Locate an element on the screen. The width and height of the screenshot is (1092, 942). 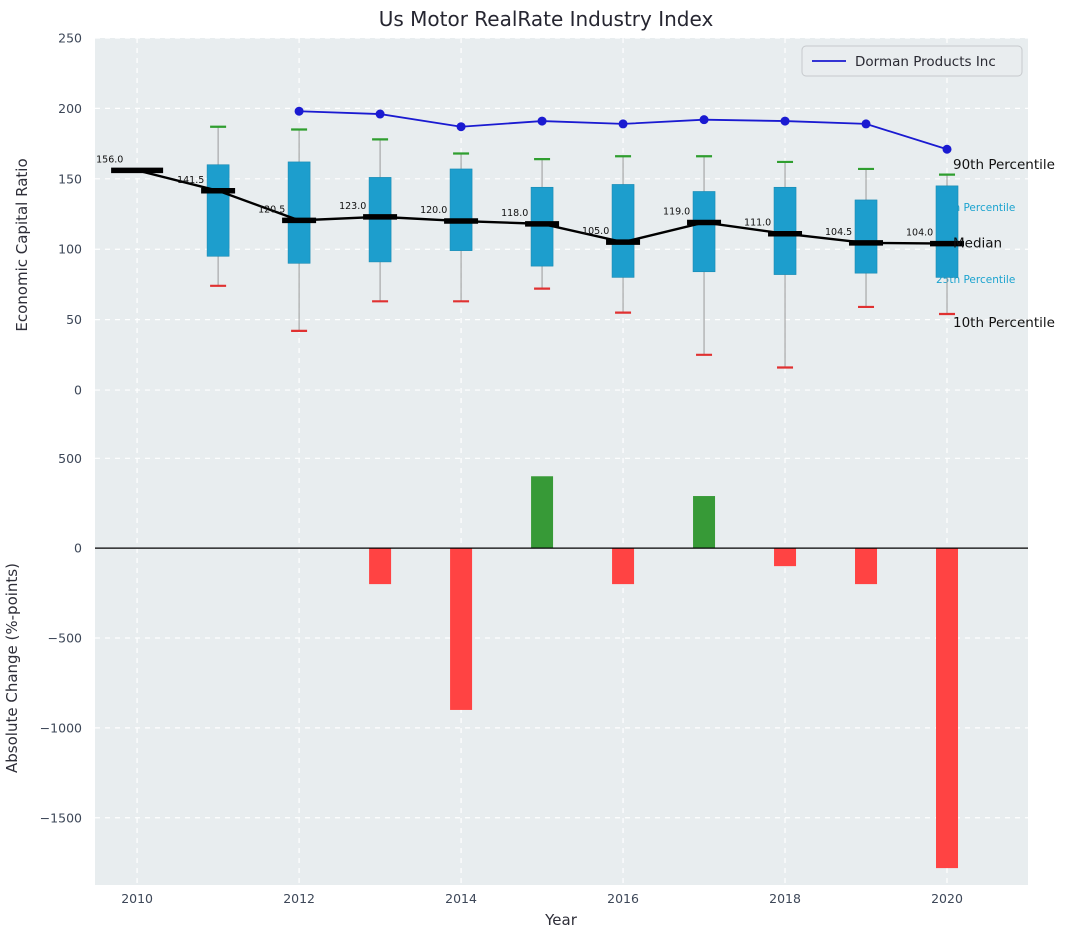
ytick-label-bottom: −1000 is located at coordinates (61, 727).